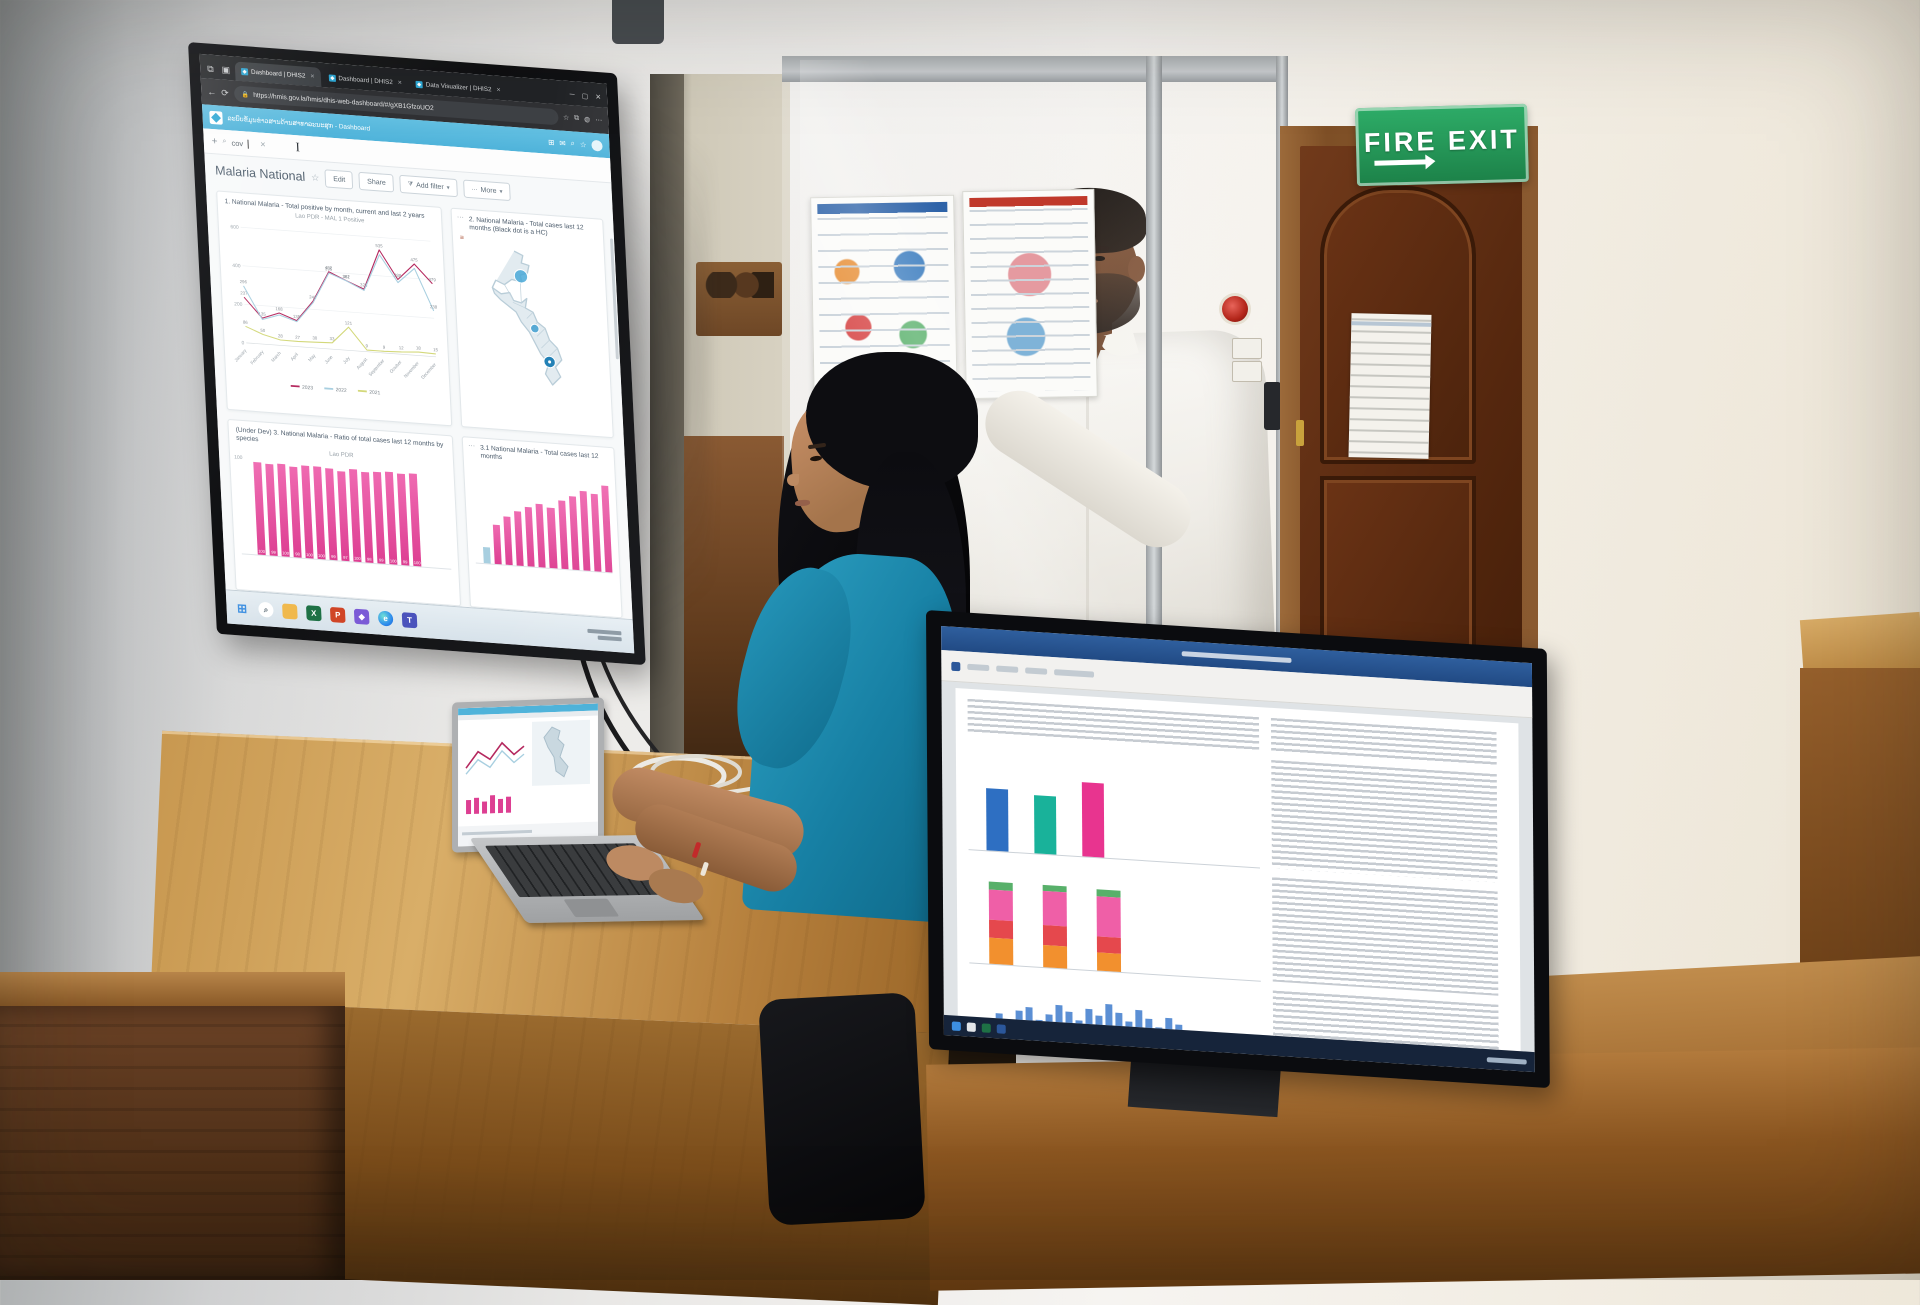 Image resolution: width=1920 pixels, height=1305 pixels. Describe the element at coordinates (263, 145) in the screenshot. I see `clear-search-icon: ✕` at that location.